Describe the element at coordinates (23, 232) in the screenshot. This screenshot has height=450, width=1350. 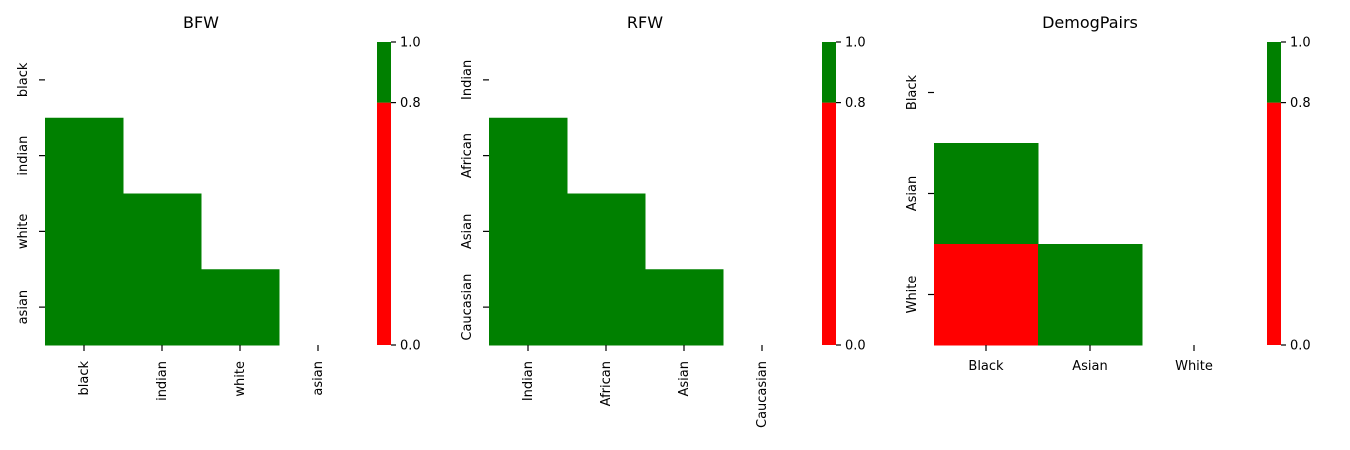
I see `y-tick-label: white` at that location.